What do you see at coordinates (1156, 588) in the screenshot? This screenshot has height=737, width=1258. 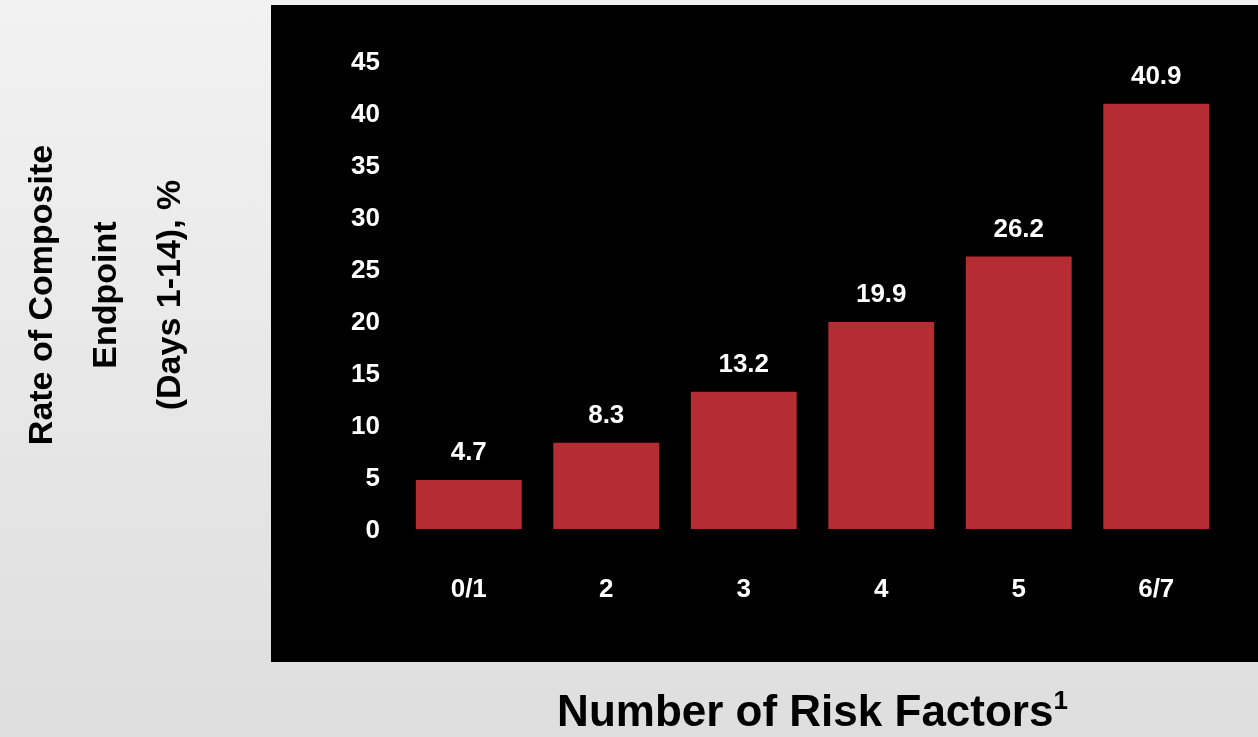 I see `x-tick-label: 6/7` at bounding box center [1156, 588].